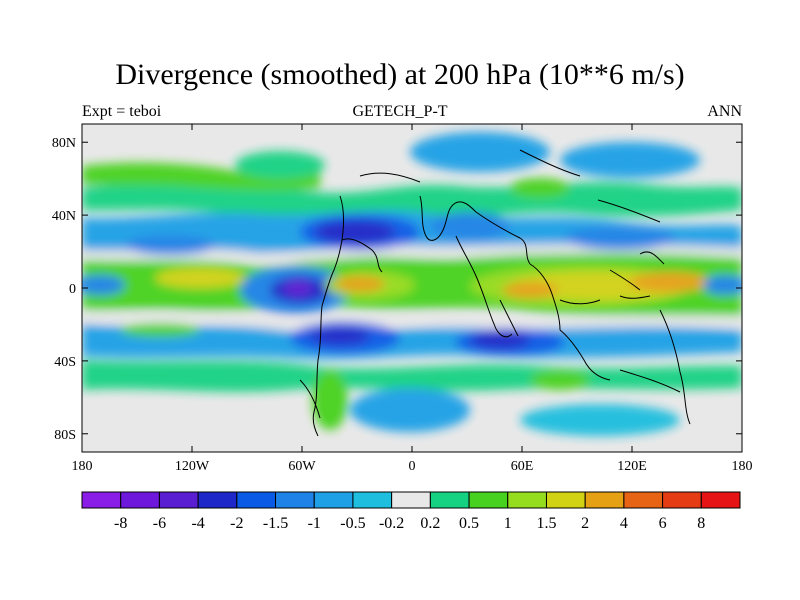  Describe the element at coordinates (391, 523) in the screenshot. I see `colorbar-label: -0.2` at that location.